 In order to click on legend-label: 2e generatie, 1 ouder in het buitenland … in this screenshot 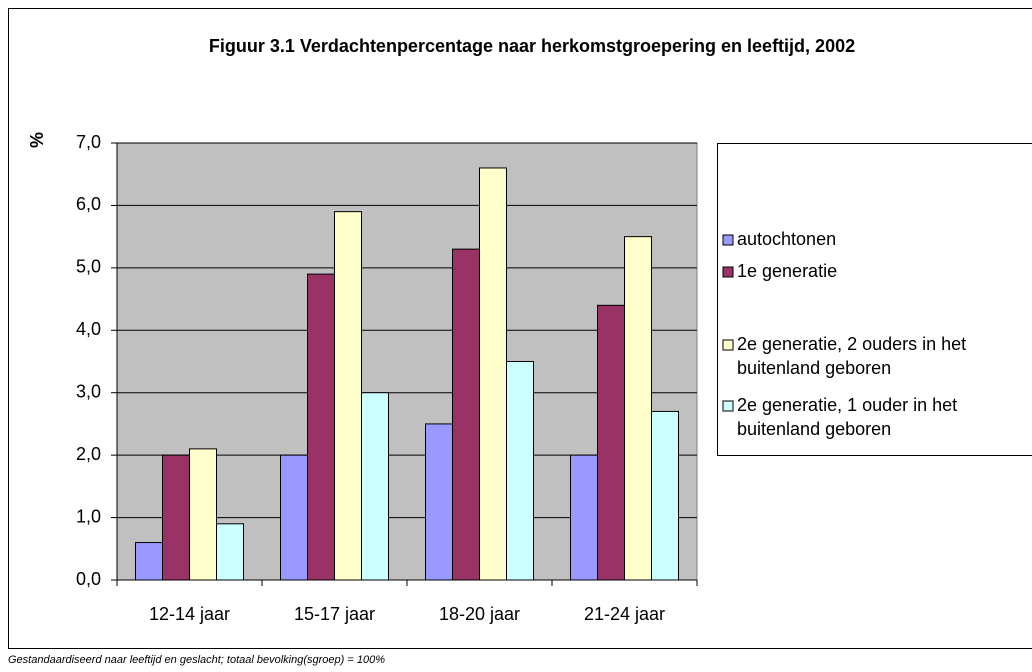, I will do `click(849, 417)`.